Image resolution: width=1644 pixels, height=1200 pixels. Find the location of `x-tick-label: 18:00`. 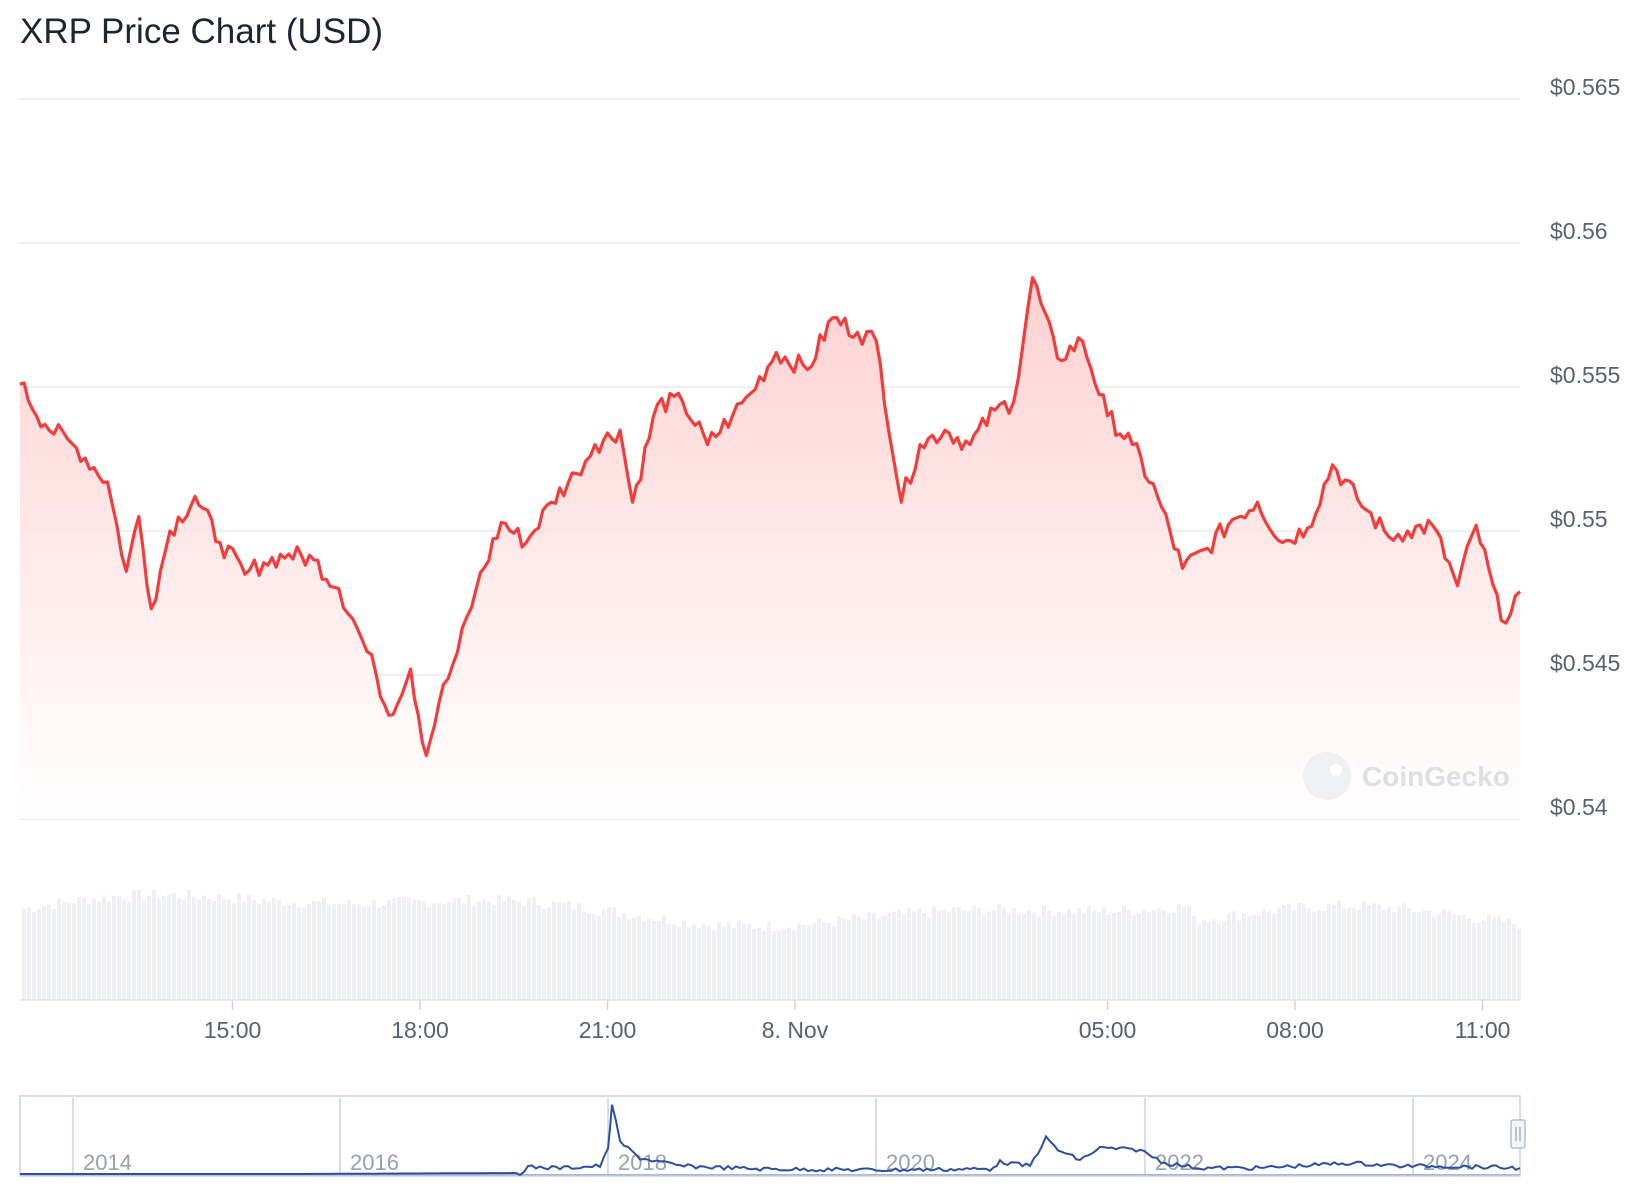

x-tick-label: 18:00 is located at coordinates (420, 1030).